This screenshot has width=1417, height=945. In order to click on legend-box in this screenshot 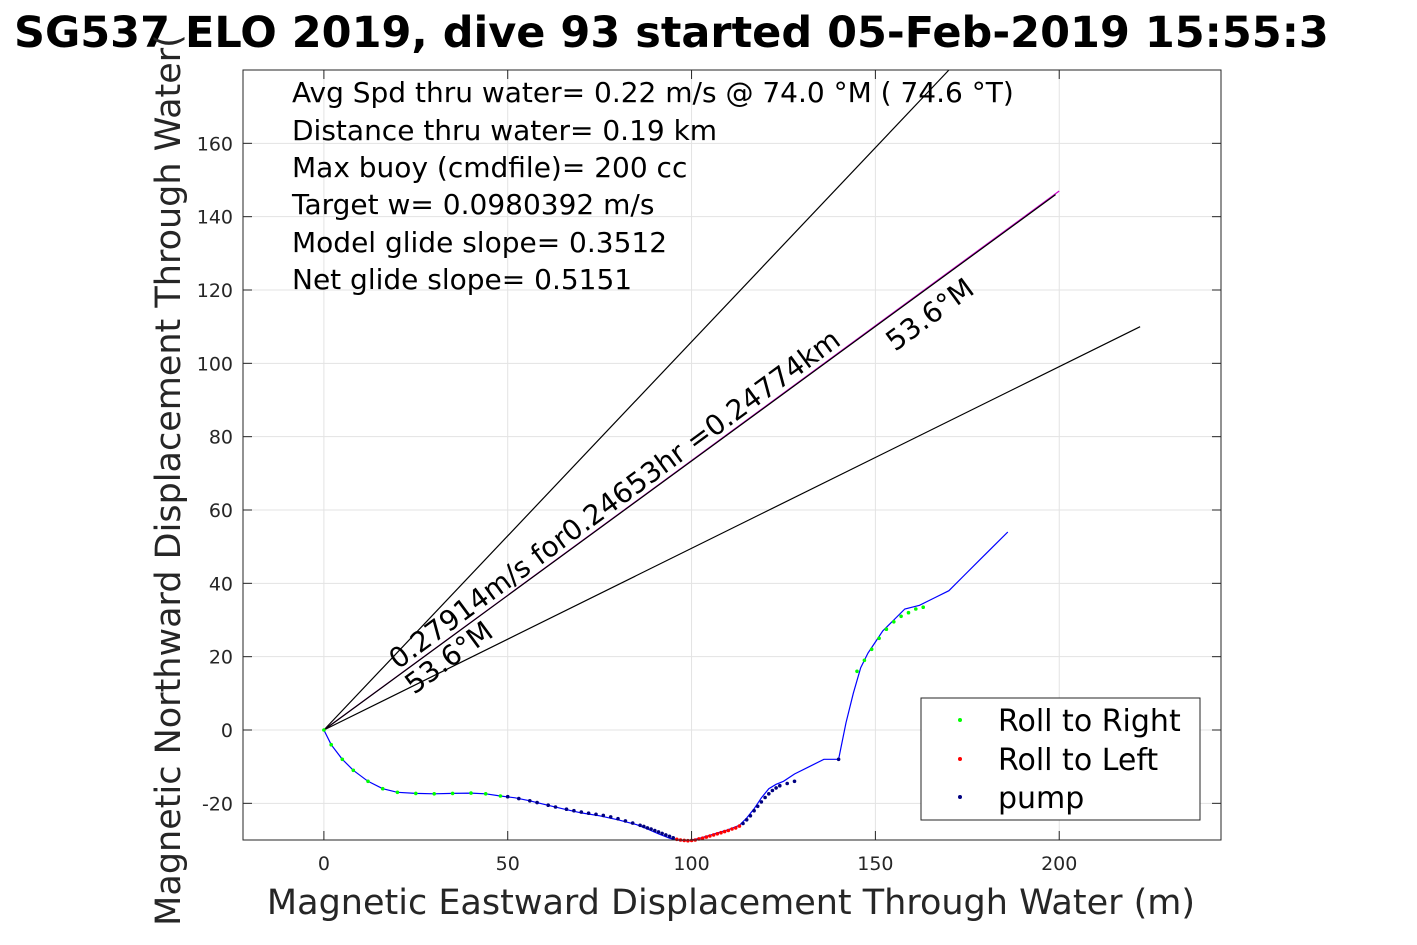, I will do `click(1060, 759)`.